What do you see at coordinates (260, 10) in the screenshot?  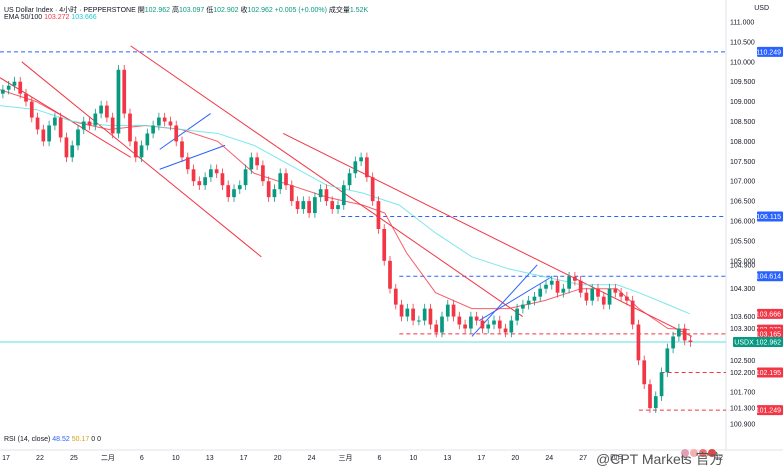 I see `close-value: 102.962` at bounding box center [260, 10].